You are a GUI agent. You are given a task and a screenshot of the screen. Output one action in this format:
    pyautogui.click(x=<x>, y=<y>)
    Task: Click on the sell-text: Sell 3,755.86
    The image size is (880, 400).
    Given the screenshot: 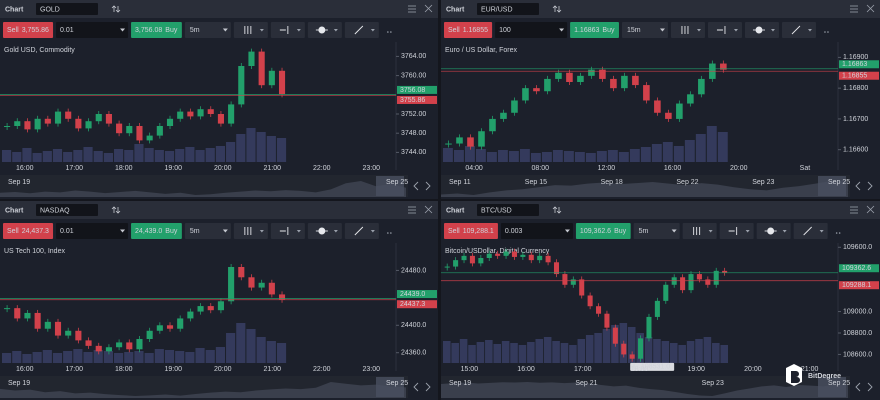 What is the action you would take?
    pyautogui.click(x=28, y=30)
    